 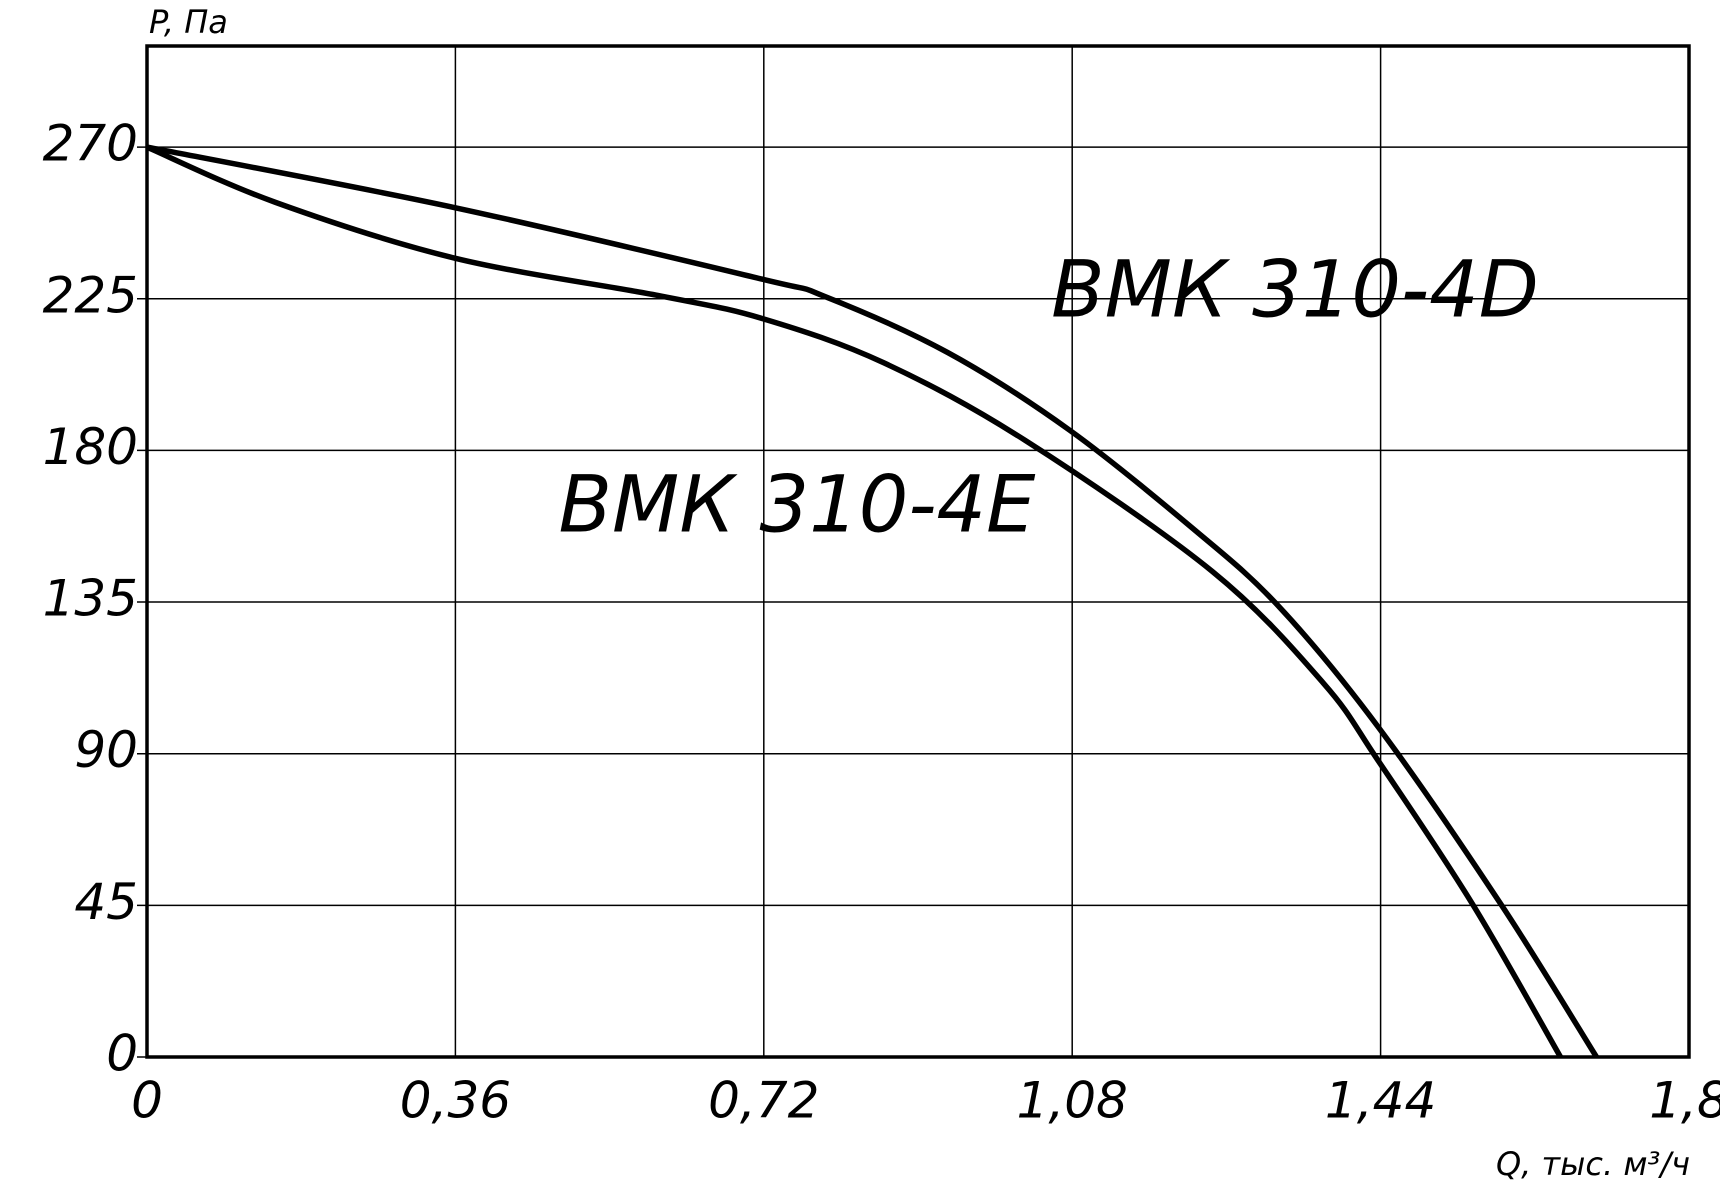 I want to click on y-tick-label: 180, so click(x=90, y=447).